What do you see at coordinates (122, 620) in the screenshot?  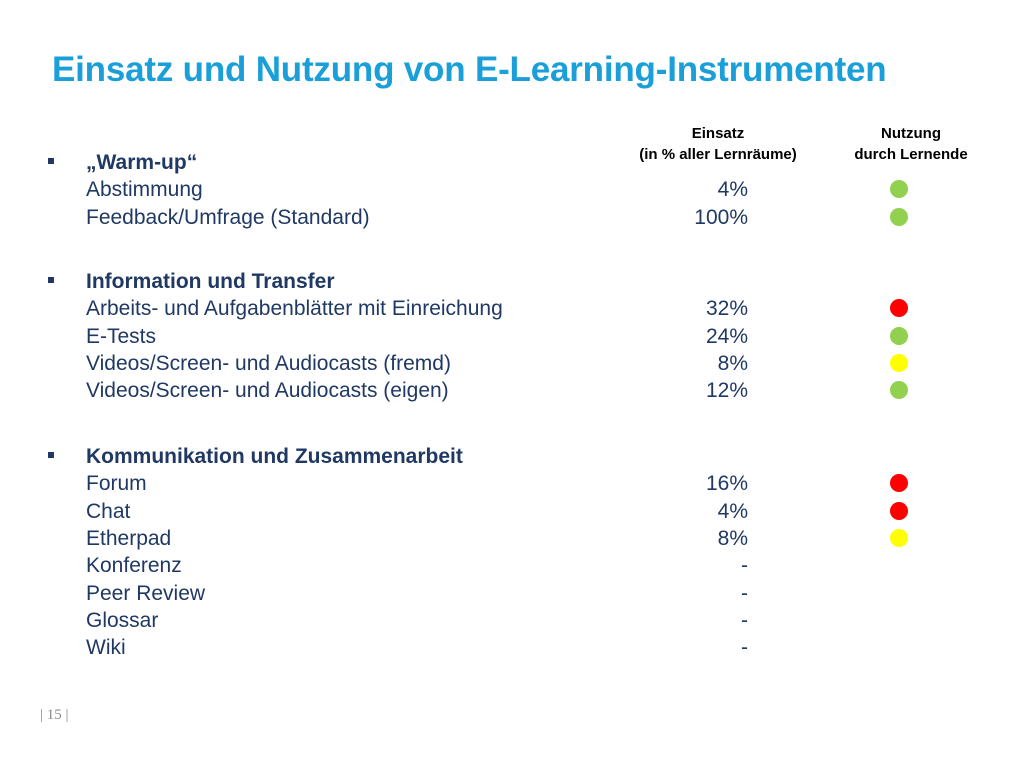 I see `instrument-label: Glossar` at bounding box center [122, 620].